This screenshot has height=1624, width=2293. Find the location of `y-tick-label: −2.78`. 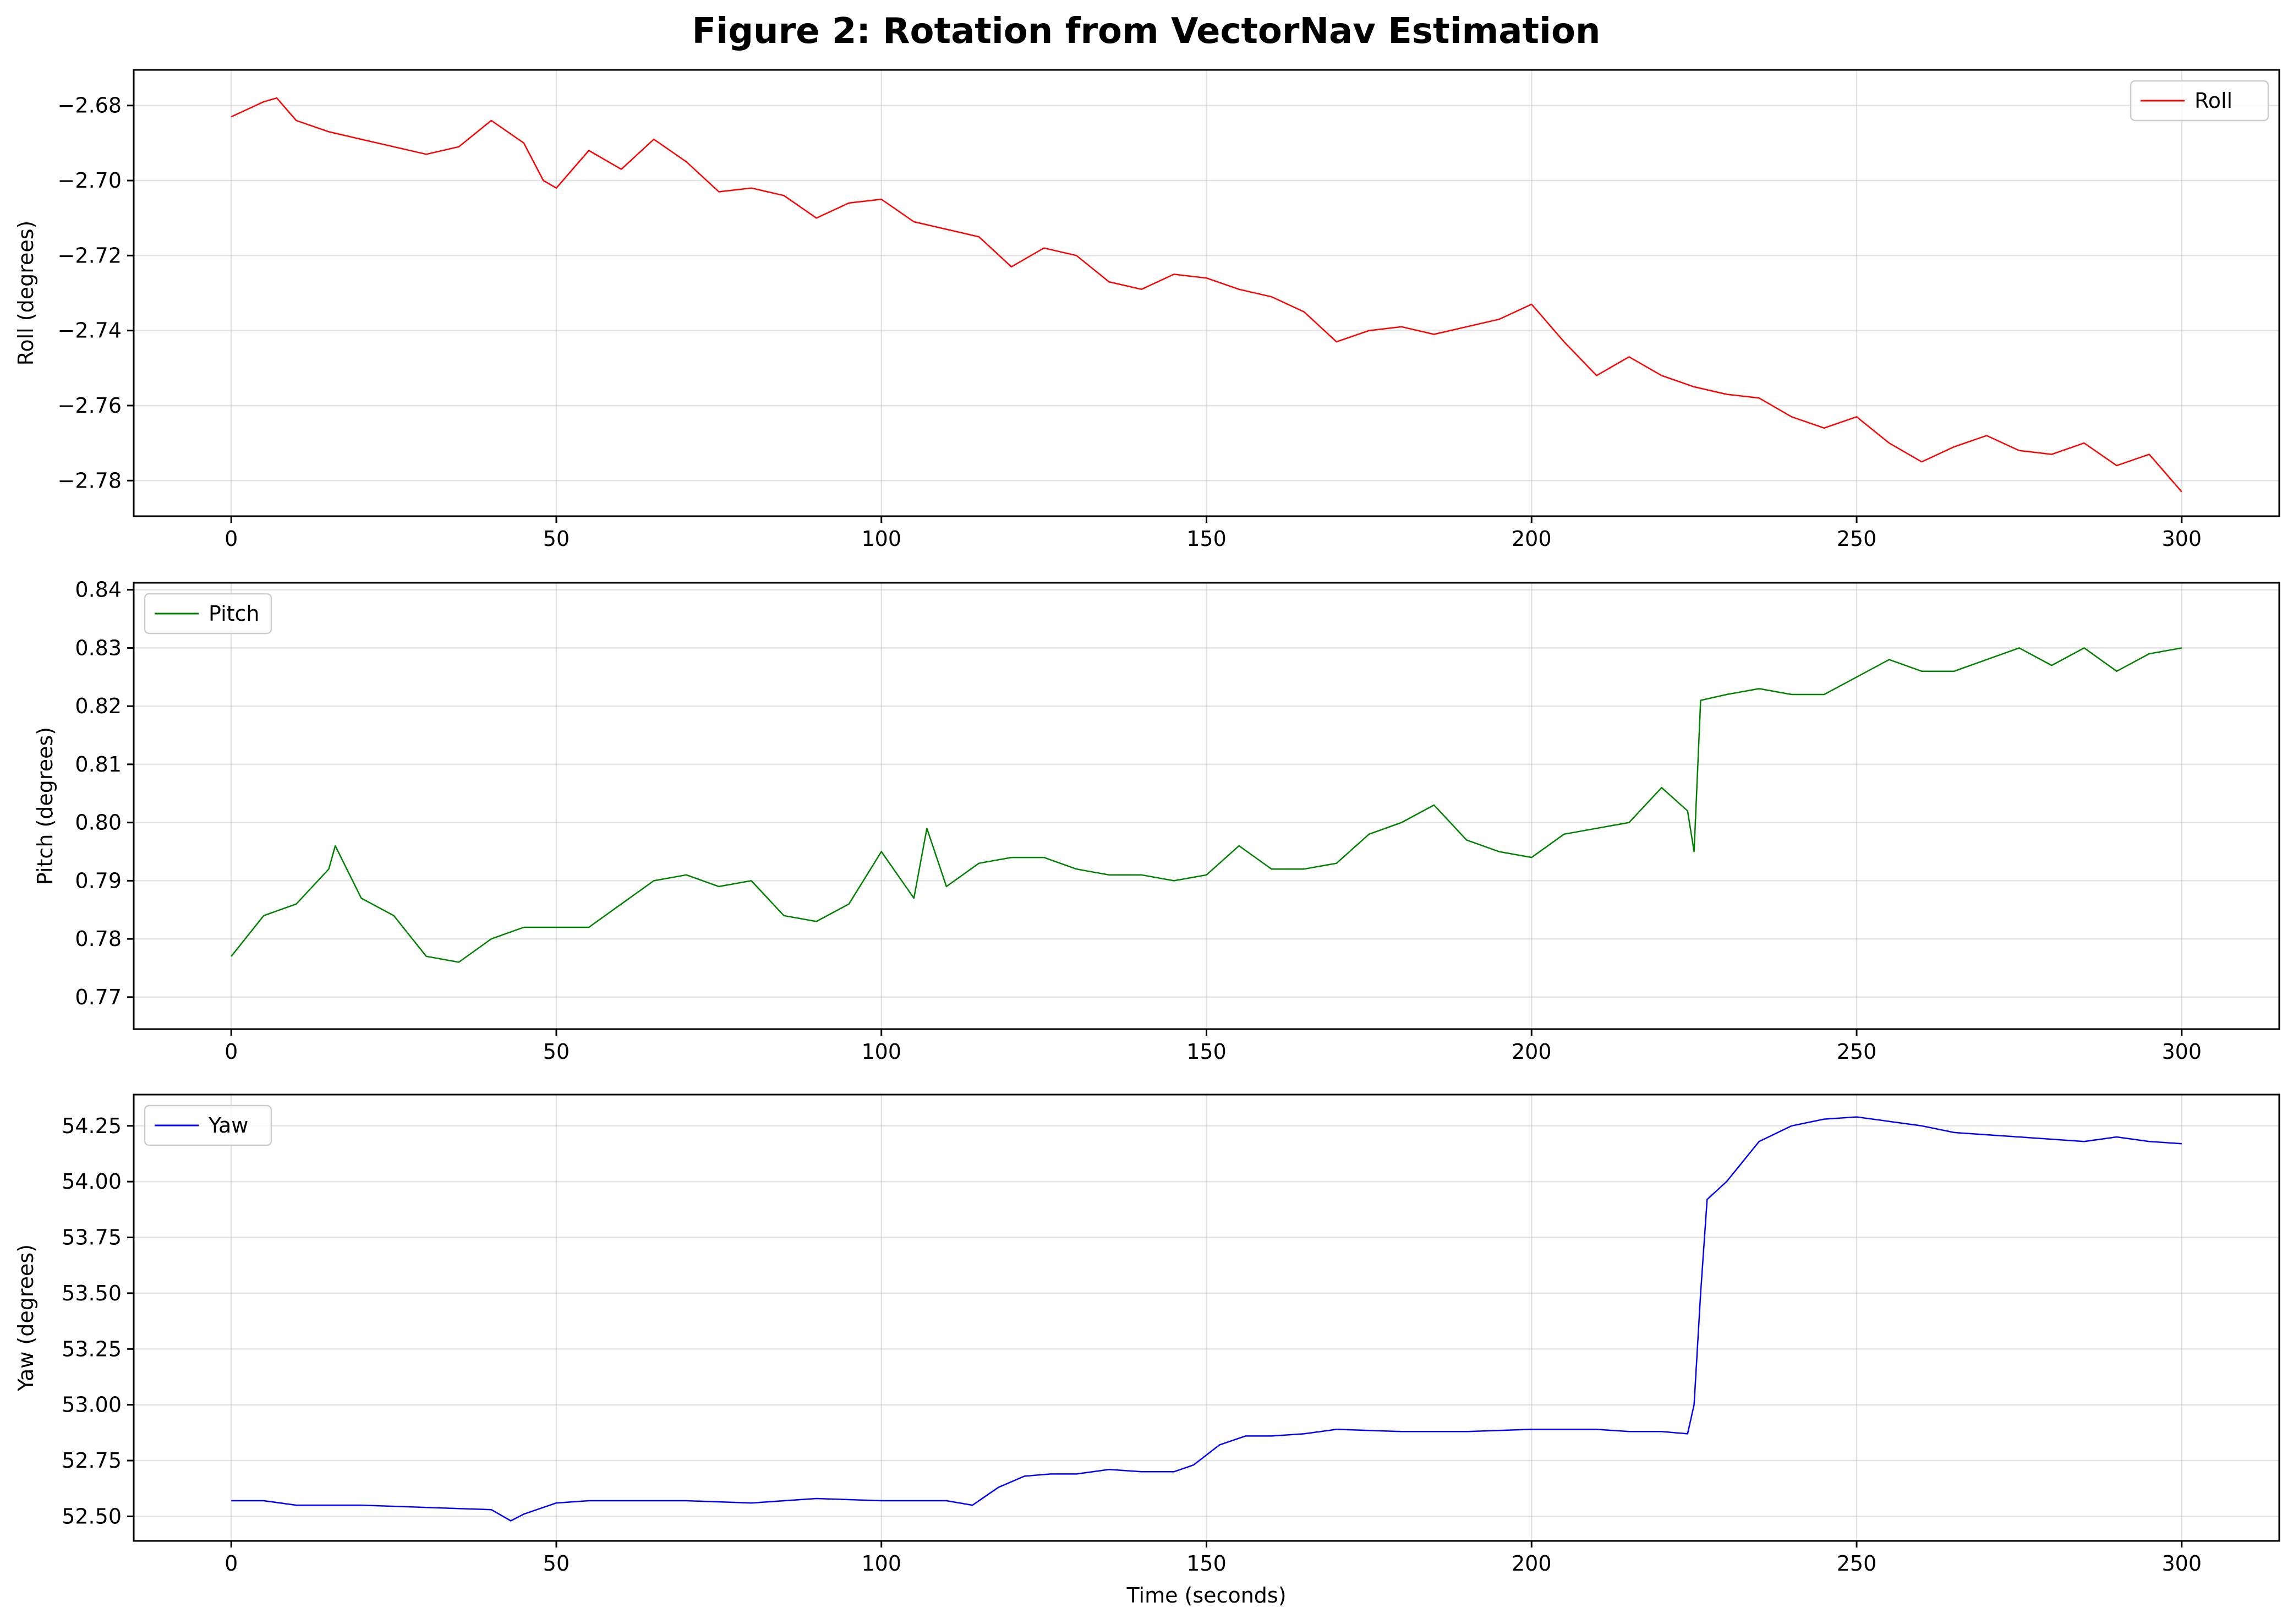

y-tick-label: −2.78 is located at coordinates (90, 480).